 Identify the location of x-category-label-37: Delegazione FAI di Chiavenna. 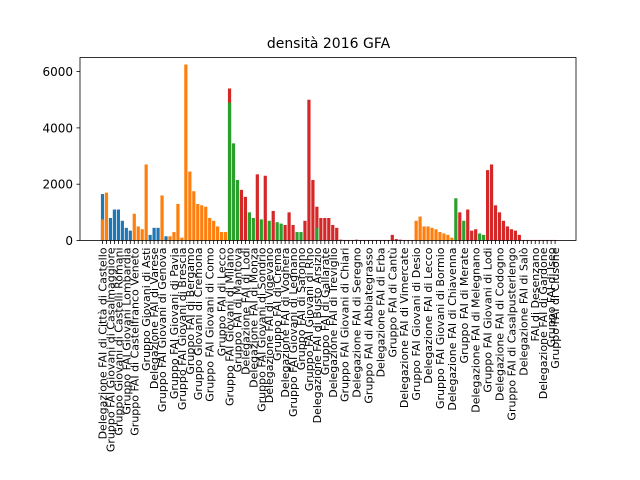
(452, 329).